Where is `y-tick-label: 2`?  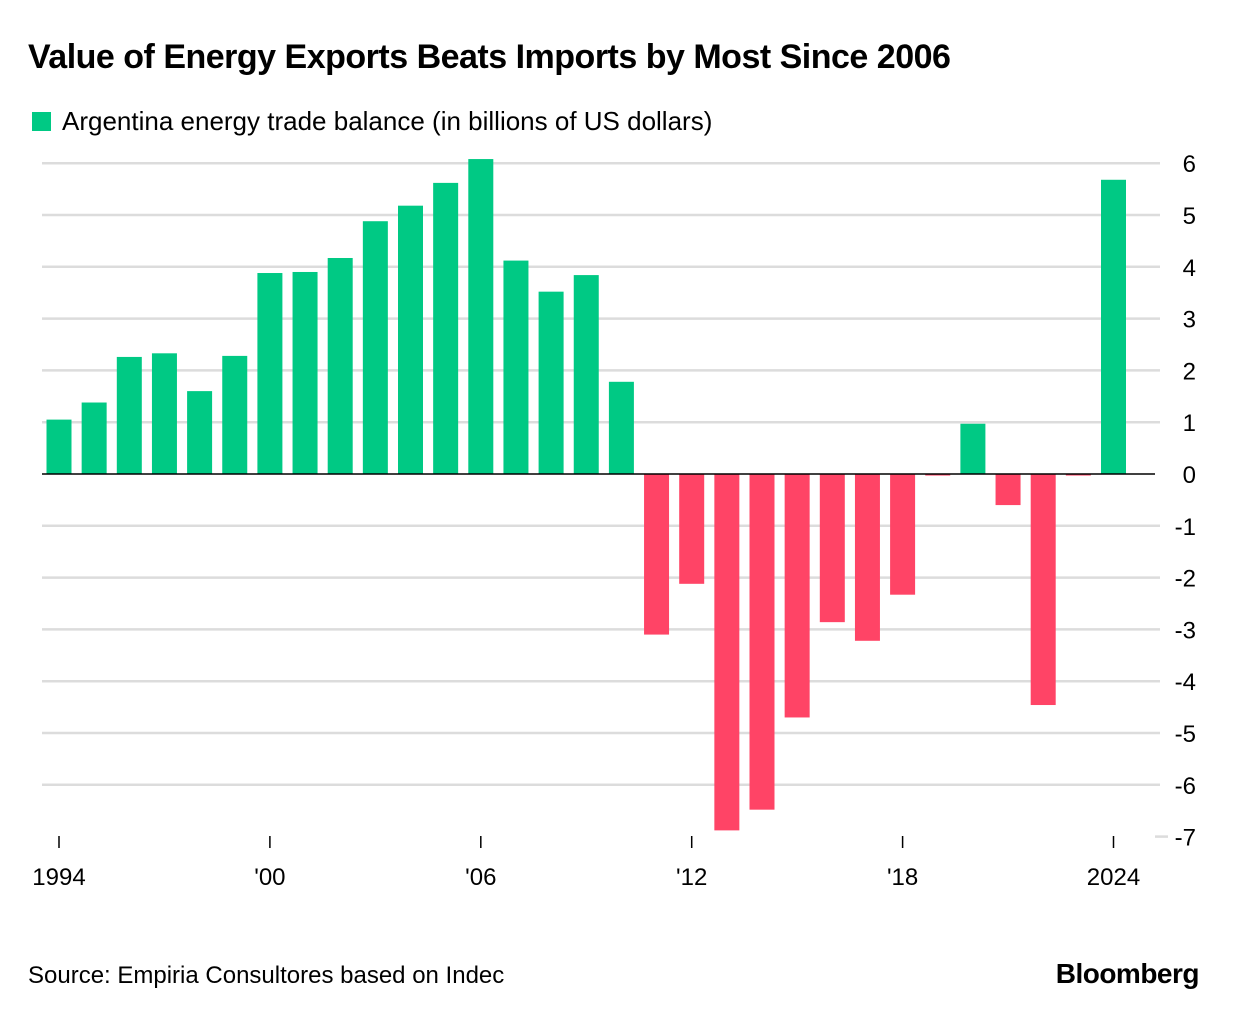
y-tick-label: 2 is located at coordinates (1189, 371).